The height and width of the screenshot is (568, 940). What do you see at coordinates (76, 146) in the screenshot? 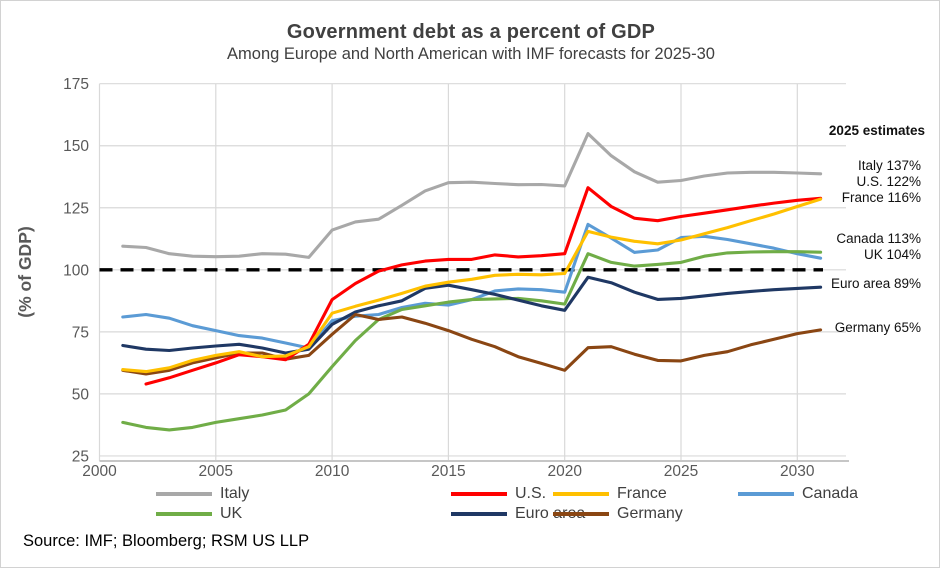
I see `y-tick-label: 150` at bounding box center [76, 146].